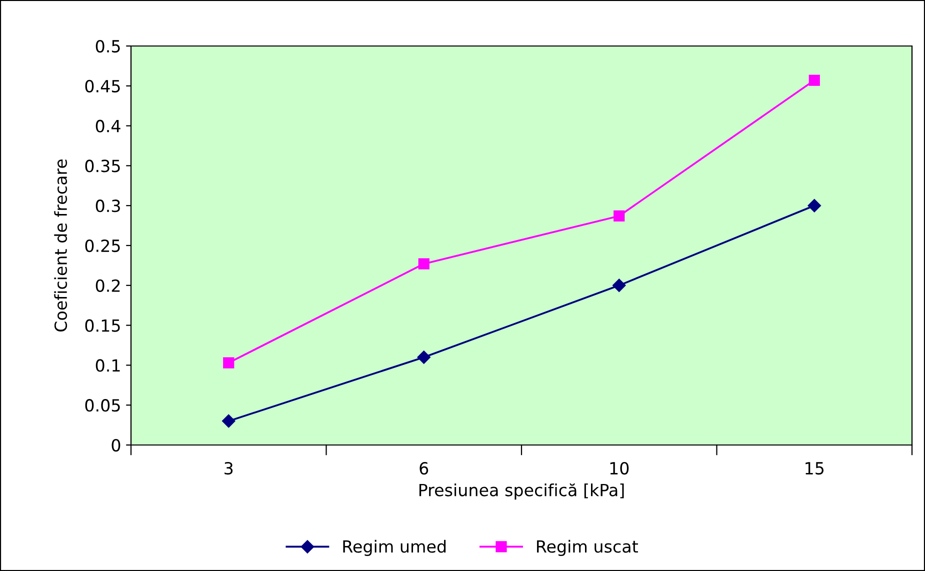  Describe the element at coordinates (587, 548) in the screenshot. I see `legend-label: Regim uscat` at that location.